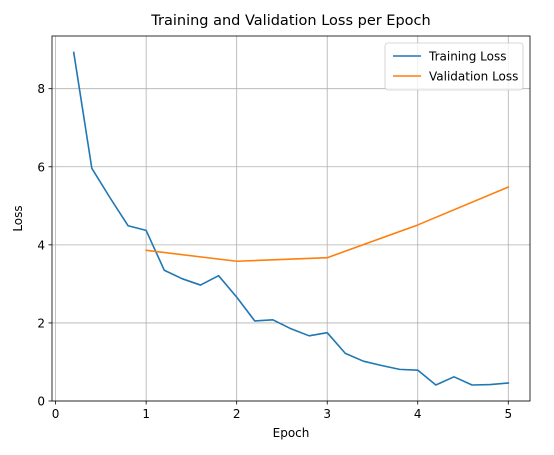 Image resolution: width=554 pixels, height=455 pixels. I want to click on y-tick-label: 8, so click(41, 89).